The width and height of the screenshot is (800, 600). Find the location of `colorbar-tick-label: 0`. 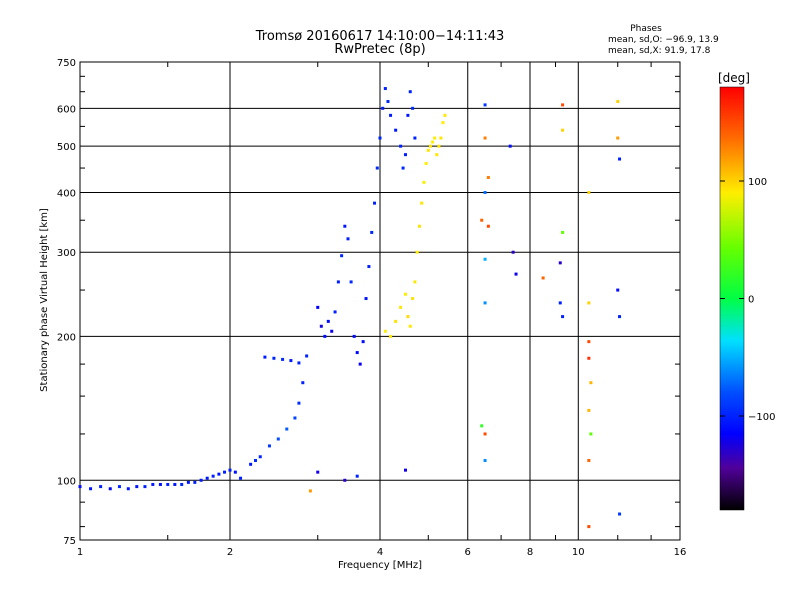

colorbar-tick-label: 0 is located at coordinates (751, 300).